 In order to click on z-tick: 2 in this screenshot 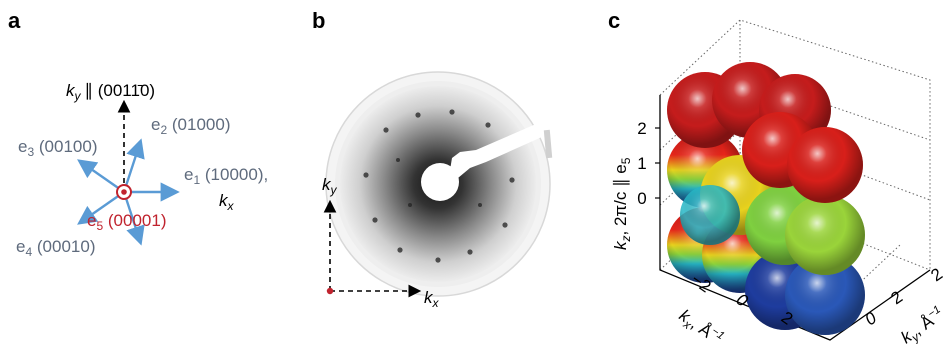, I will do `click(641, 128)`.